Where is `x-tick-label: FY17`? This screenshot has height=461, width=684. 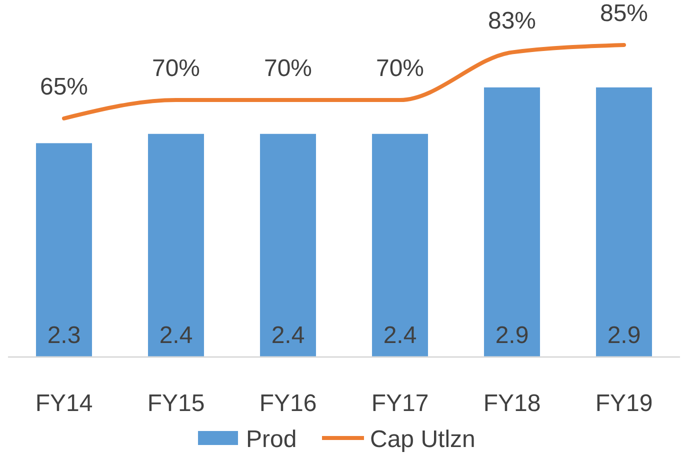 x-tick-label: FY17 is located at coordinates (400, 403).